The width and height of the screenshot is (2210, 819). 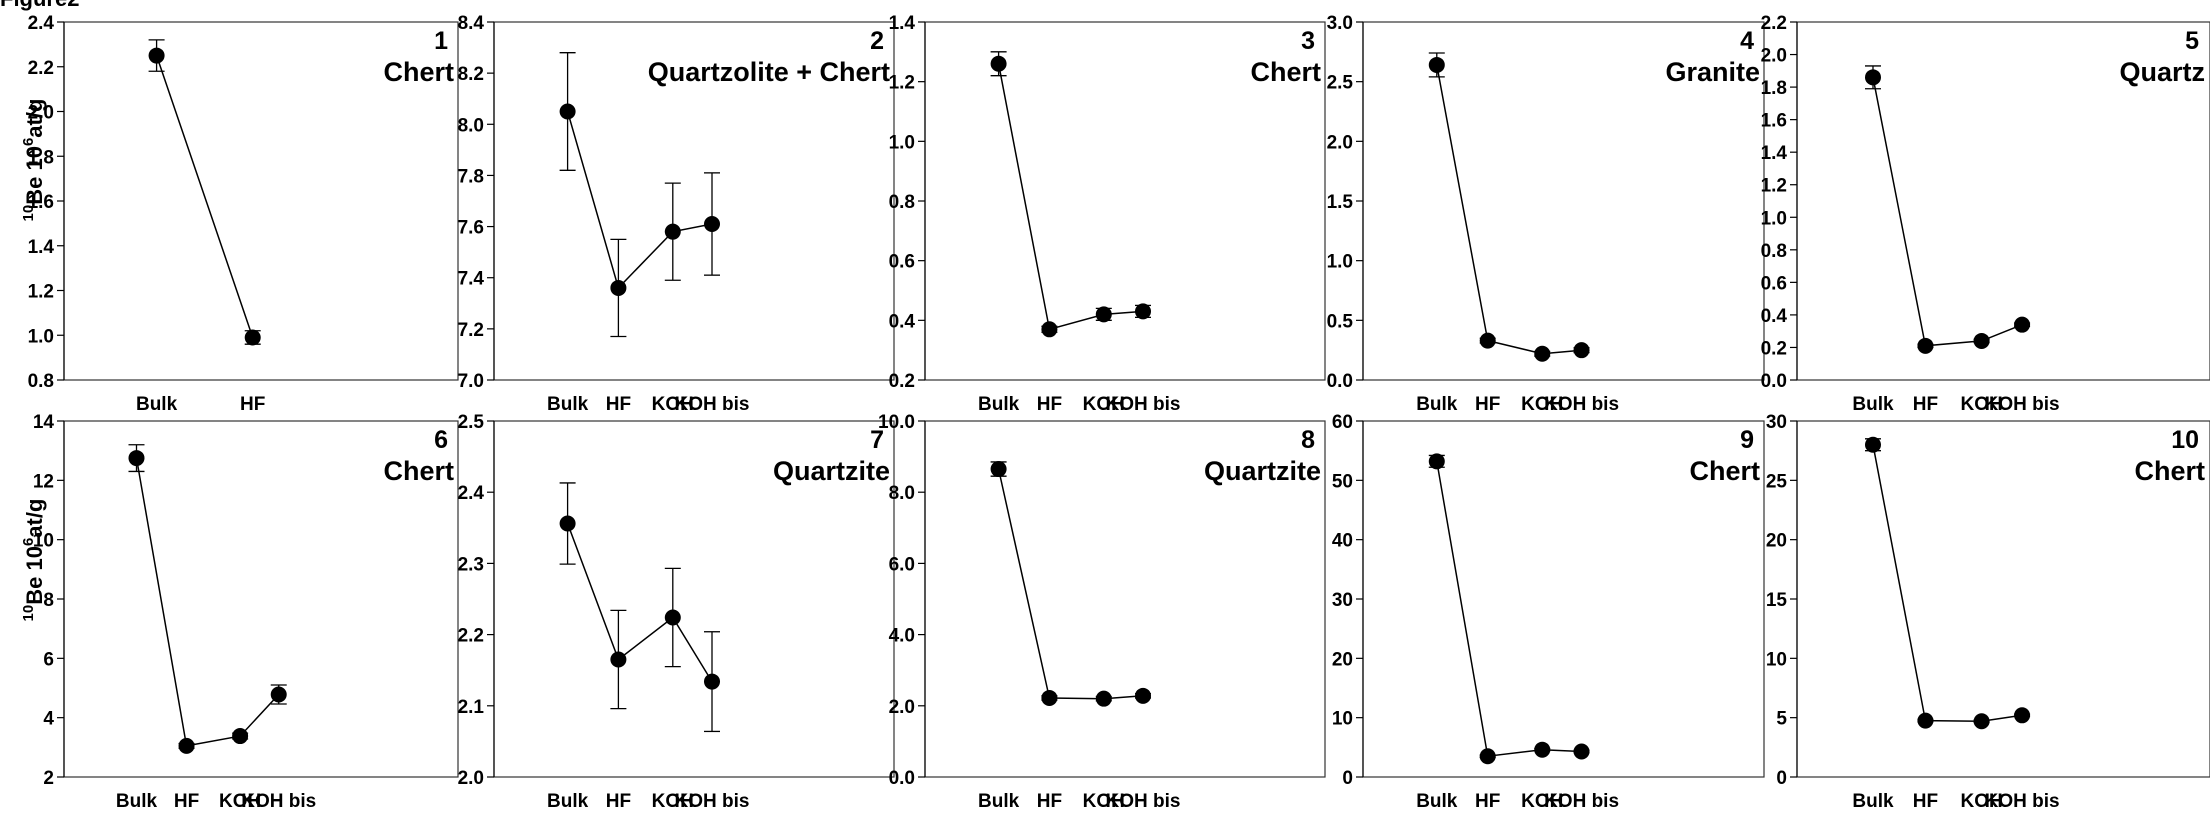 What do you see at coordinates (877, 440) in the screenshot?
I see `panel-number: 7` at bounding box center [877, 440].